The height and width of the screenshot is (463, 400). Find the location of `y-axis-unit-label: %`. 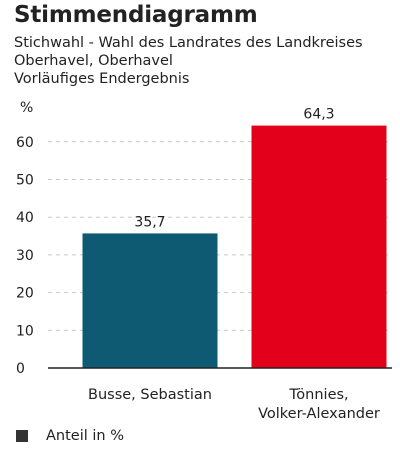

y-axis-unit-label: % is located at coordinates (26, 108).